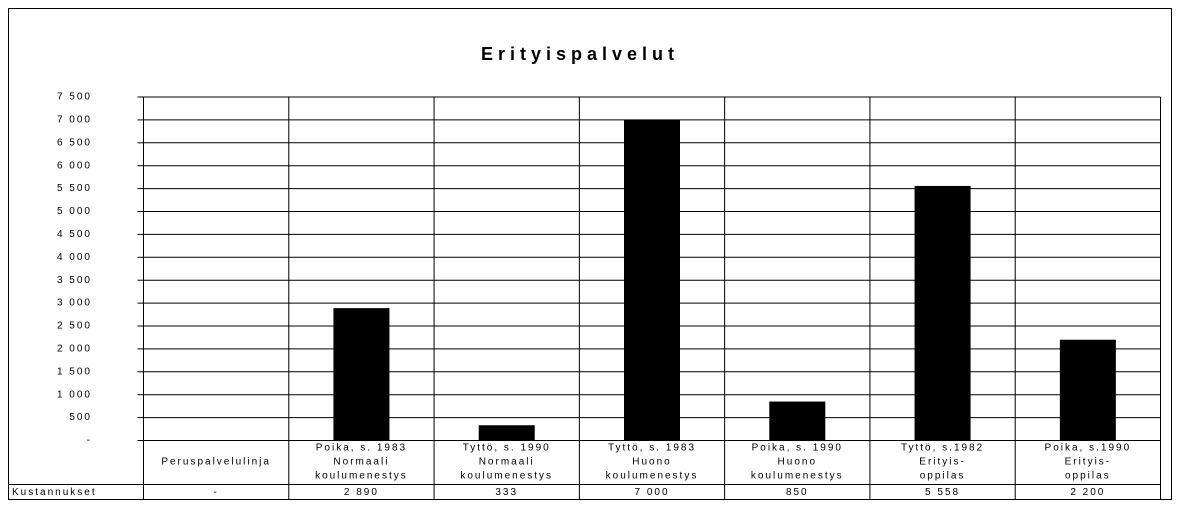 This screenshot has width=1181, height=511. What do you see at coordinates (89, 440) in the screenshot?
I see `y-tick-label: -` at bounding box center [89, 440].